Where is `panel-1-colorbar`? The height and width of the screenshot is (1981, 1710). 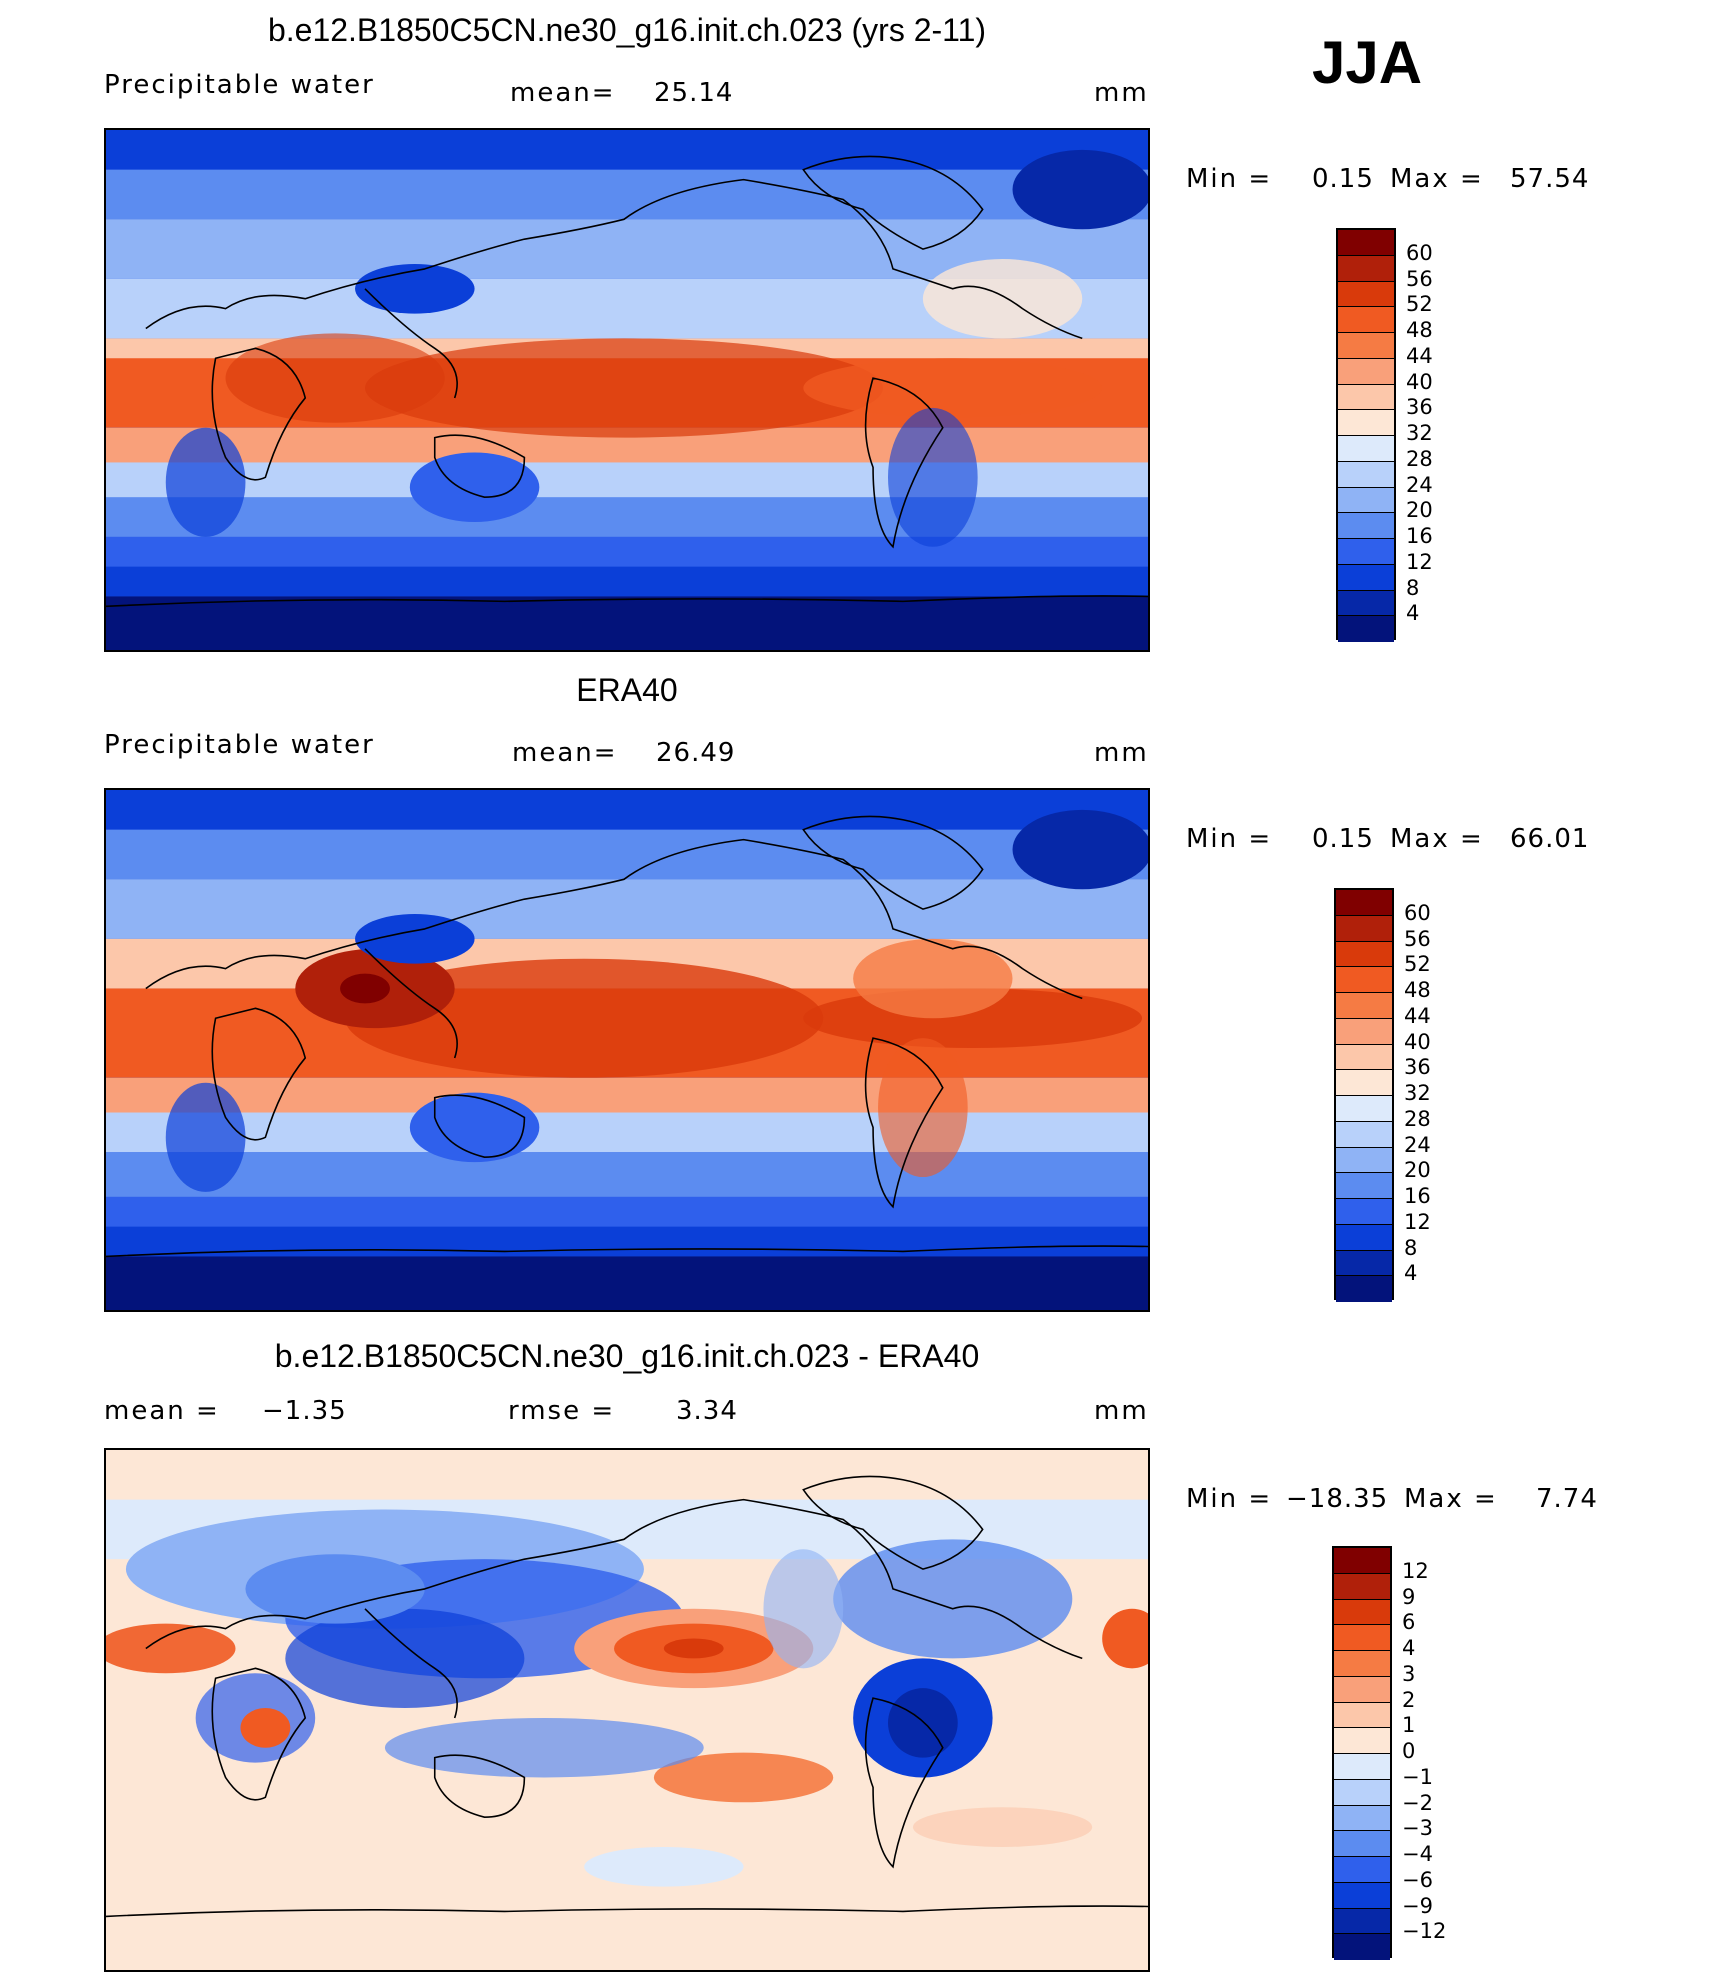
panel-1-colorbar is located at coordinates (1366, 435).